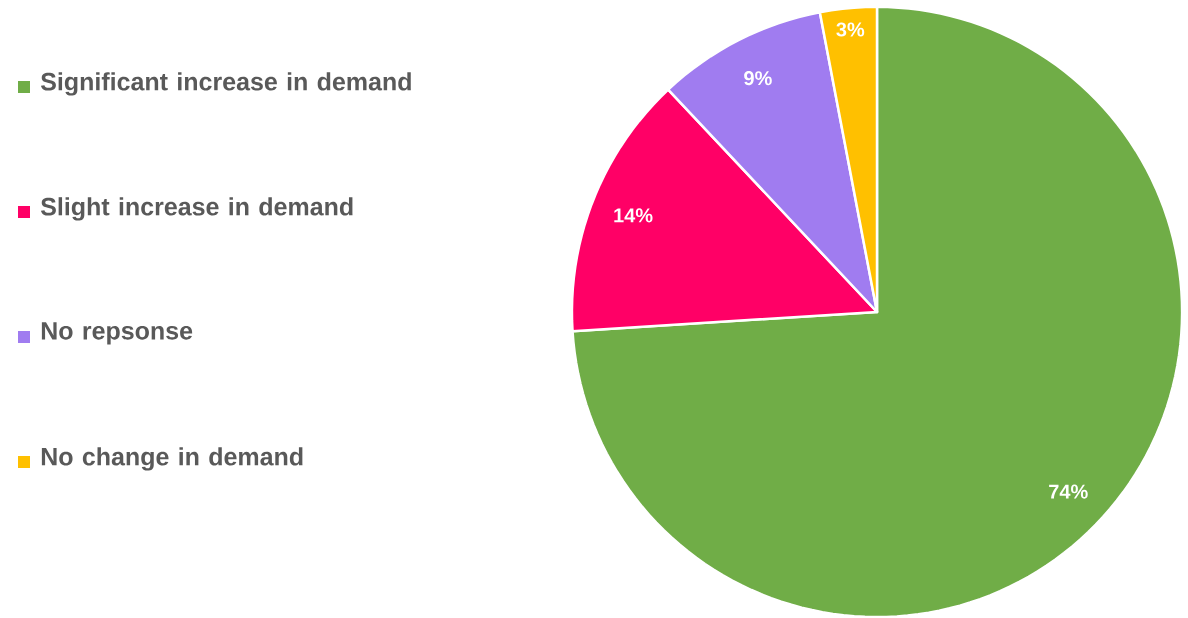 The image size is (1188, 618). What do you see at coordinates (1068, 491) in the screenshot?
I see `data-label: 74%` at bounding box center [1068, 491].